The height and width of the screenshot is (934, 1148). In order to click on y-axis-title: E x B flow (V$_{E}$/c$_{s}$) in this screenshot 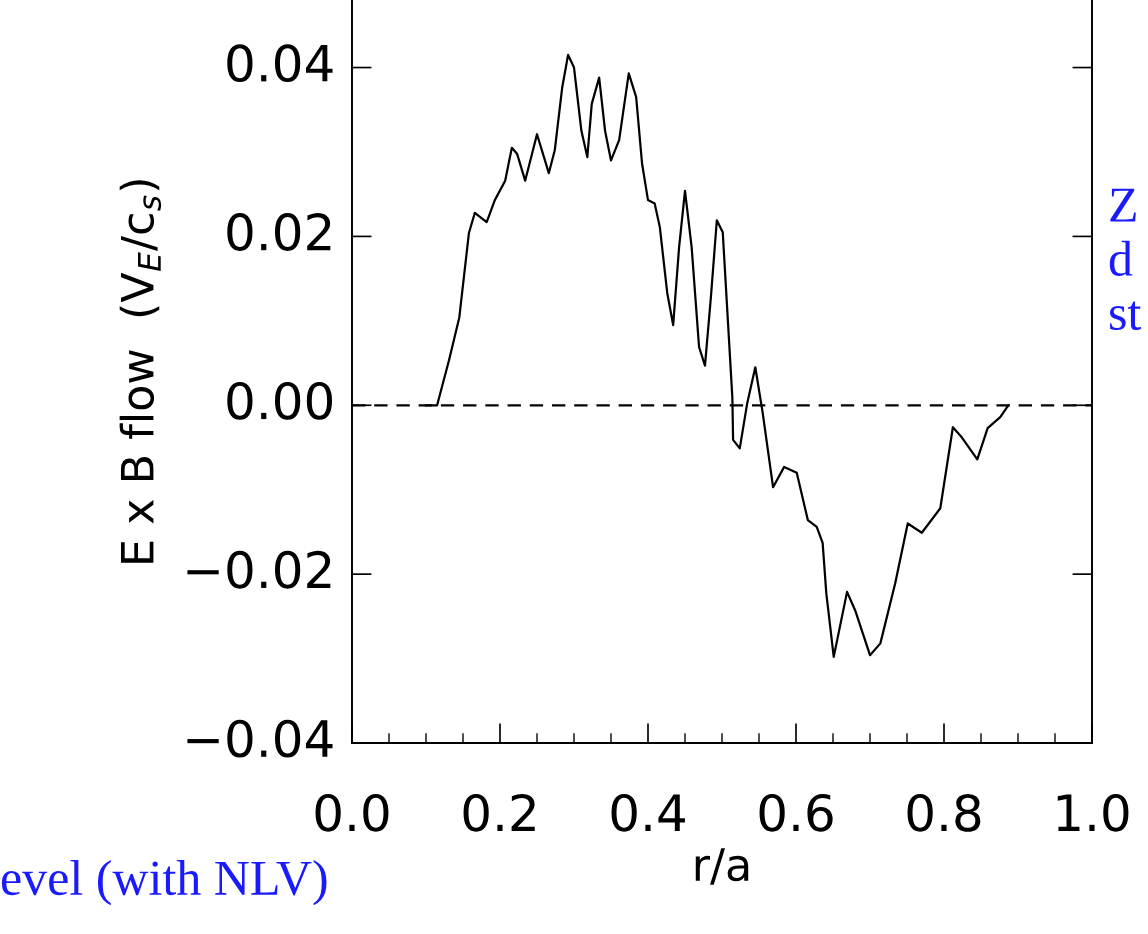, I will do `click(140, 371)`.